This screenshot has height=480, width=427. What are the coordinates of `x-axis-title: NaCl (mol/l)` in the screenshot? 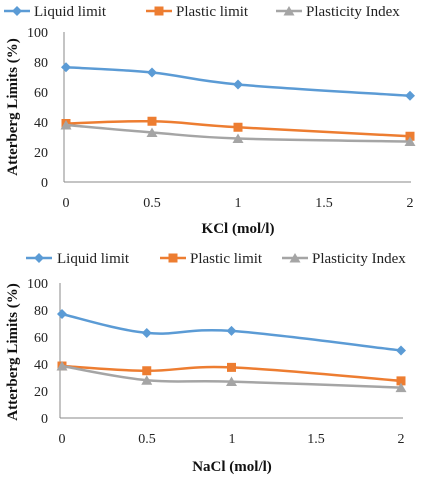 It's located at (232, 467).